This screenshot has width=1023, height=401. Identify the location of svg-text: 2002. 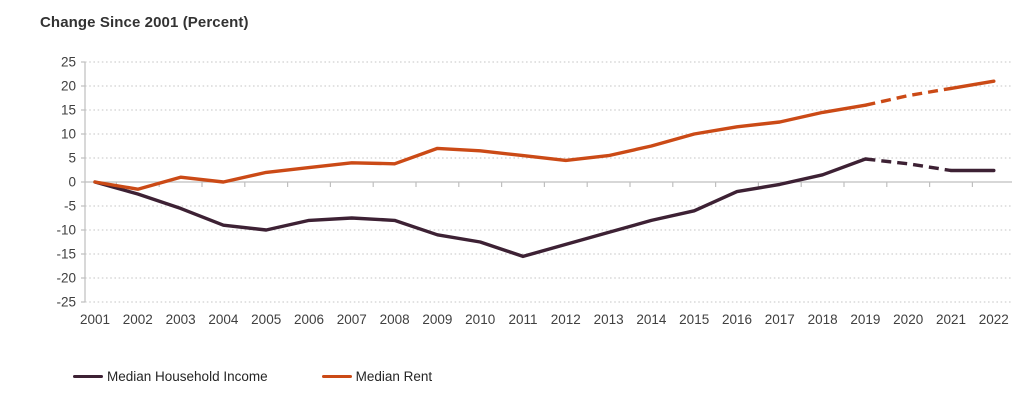
(138, 319).